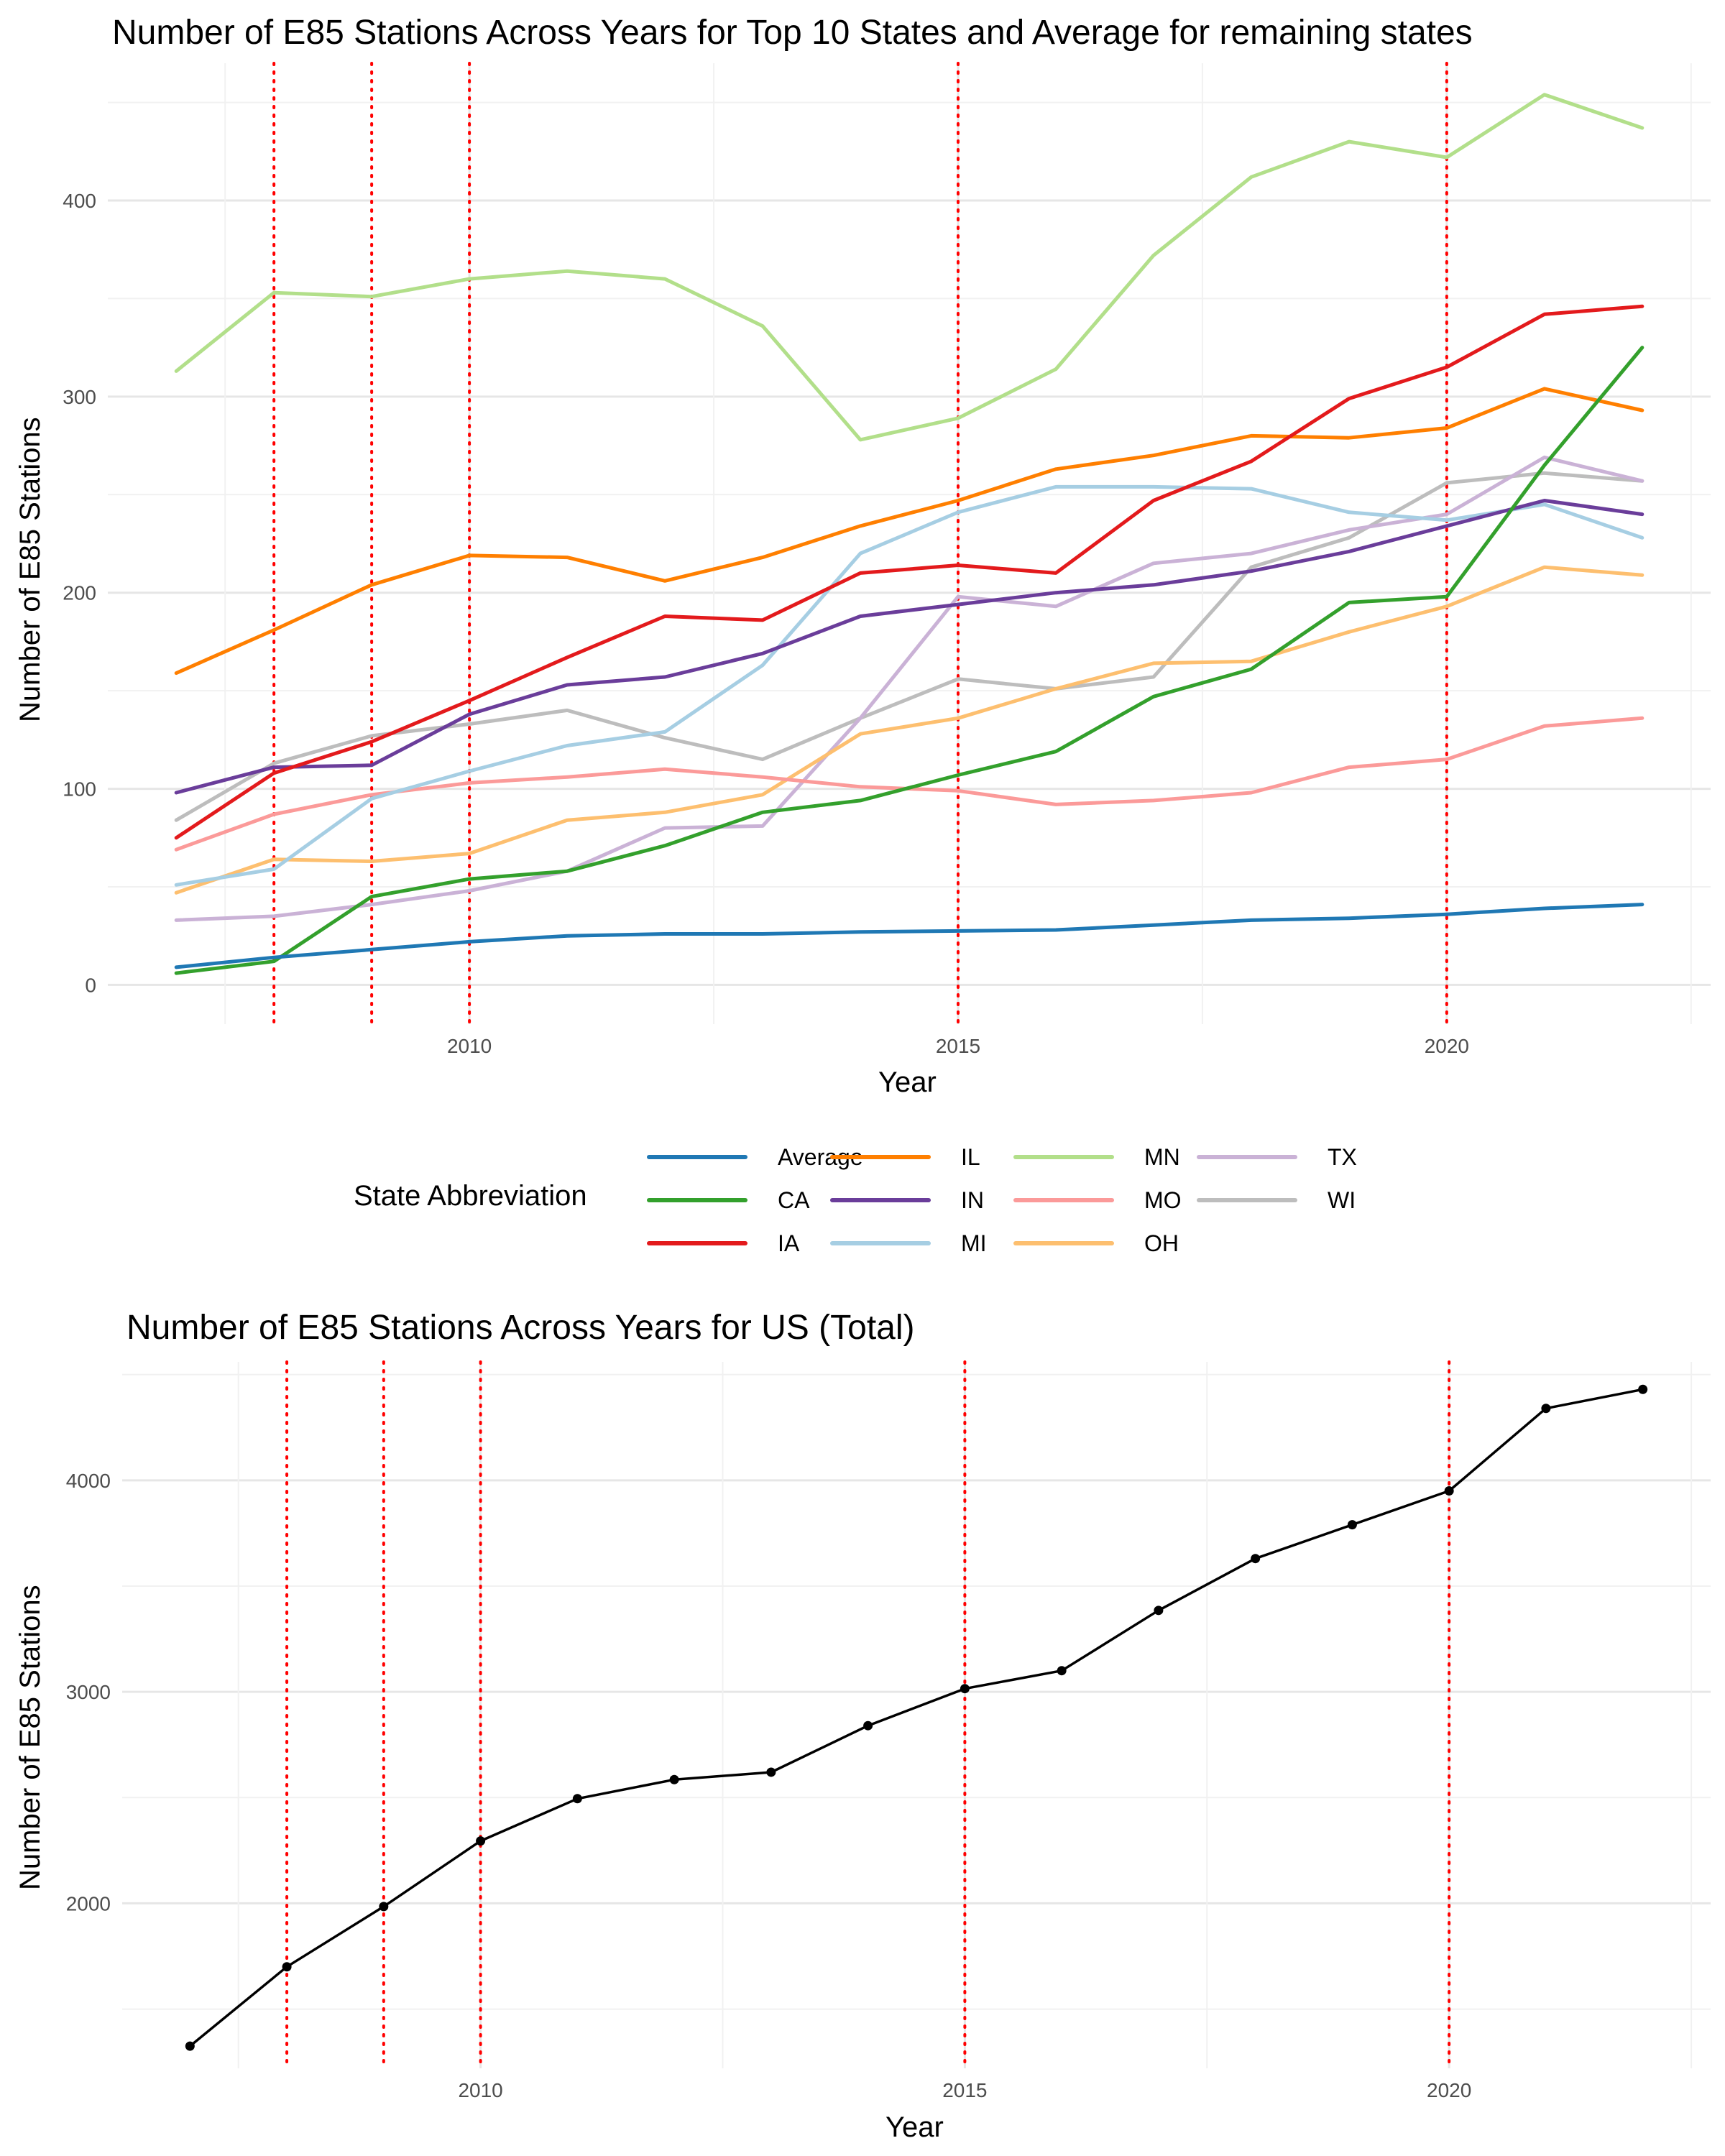  I want to click on y-tick-label: 400, so click(79, 201).